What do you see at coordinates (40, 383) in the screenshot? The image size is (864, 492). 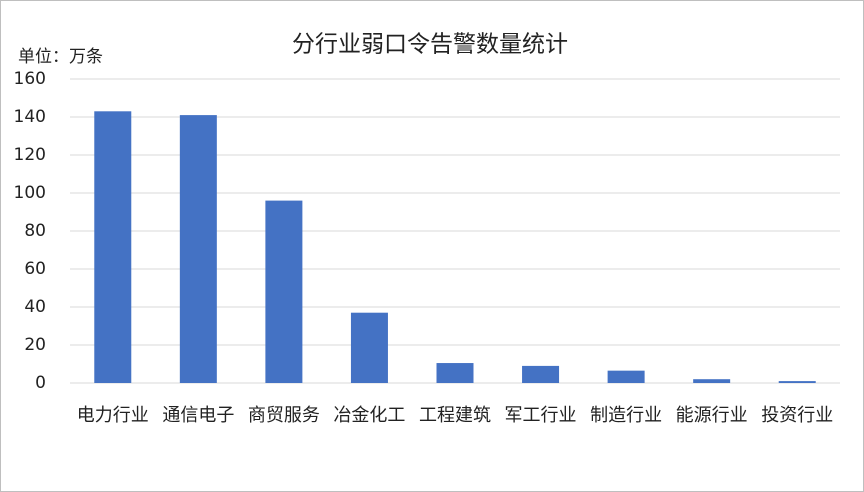 I see `y-tick-label: 0` at bounding box center [40, 383].